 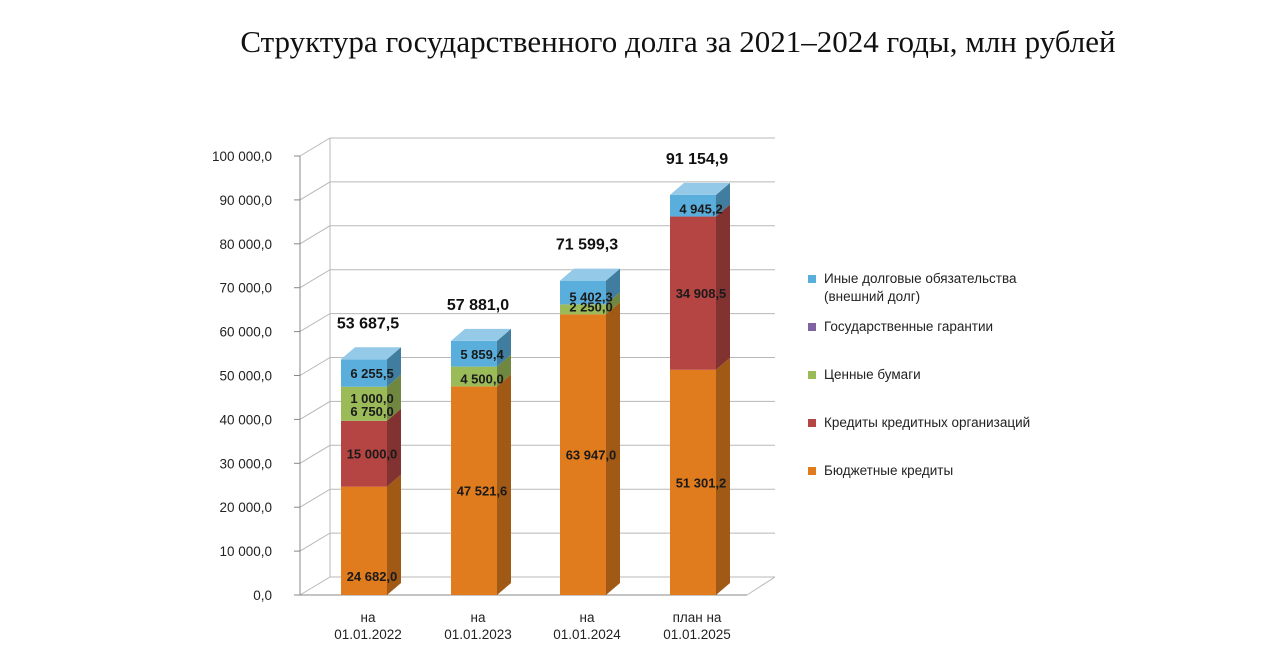 I want to click on y-tick-label: 60 000,0, so click(x=245, y=332).